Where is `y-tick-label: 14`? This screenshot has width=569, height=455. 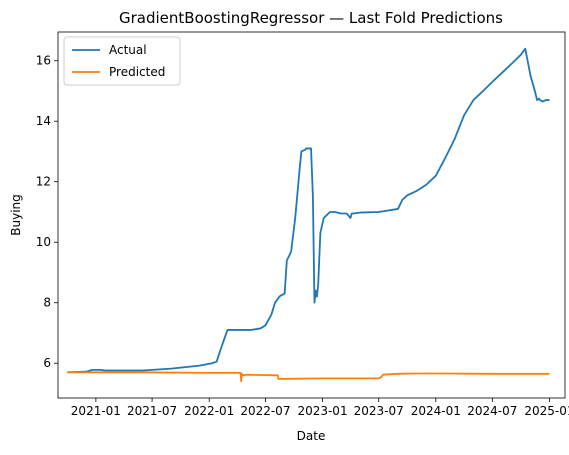 y-tick-label: 14 is located at coordinates (43, 121).